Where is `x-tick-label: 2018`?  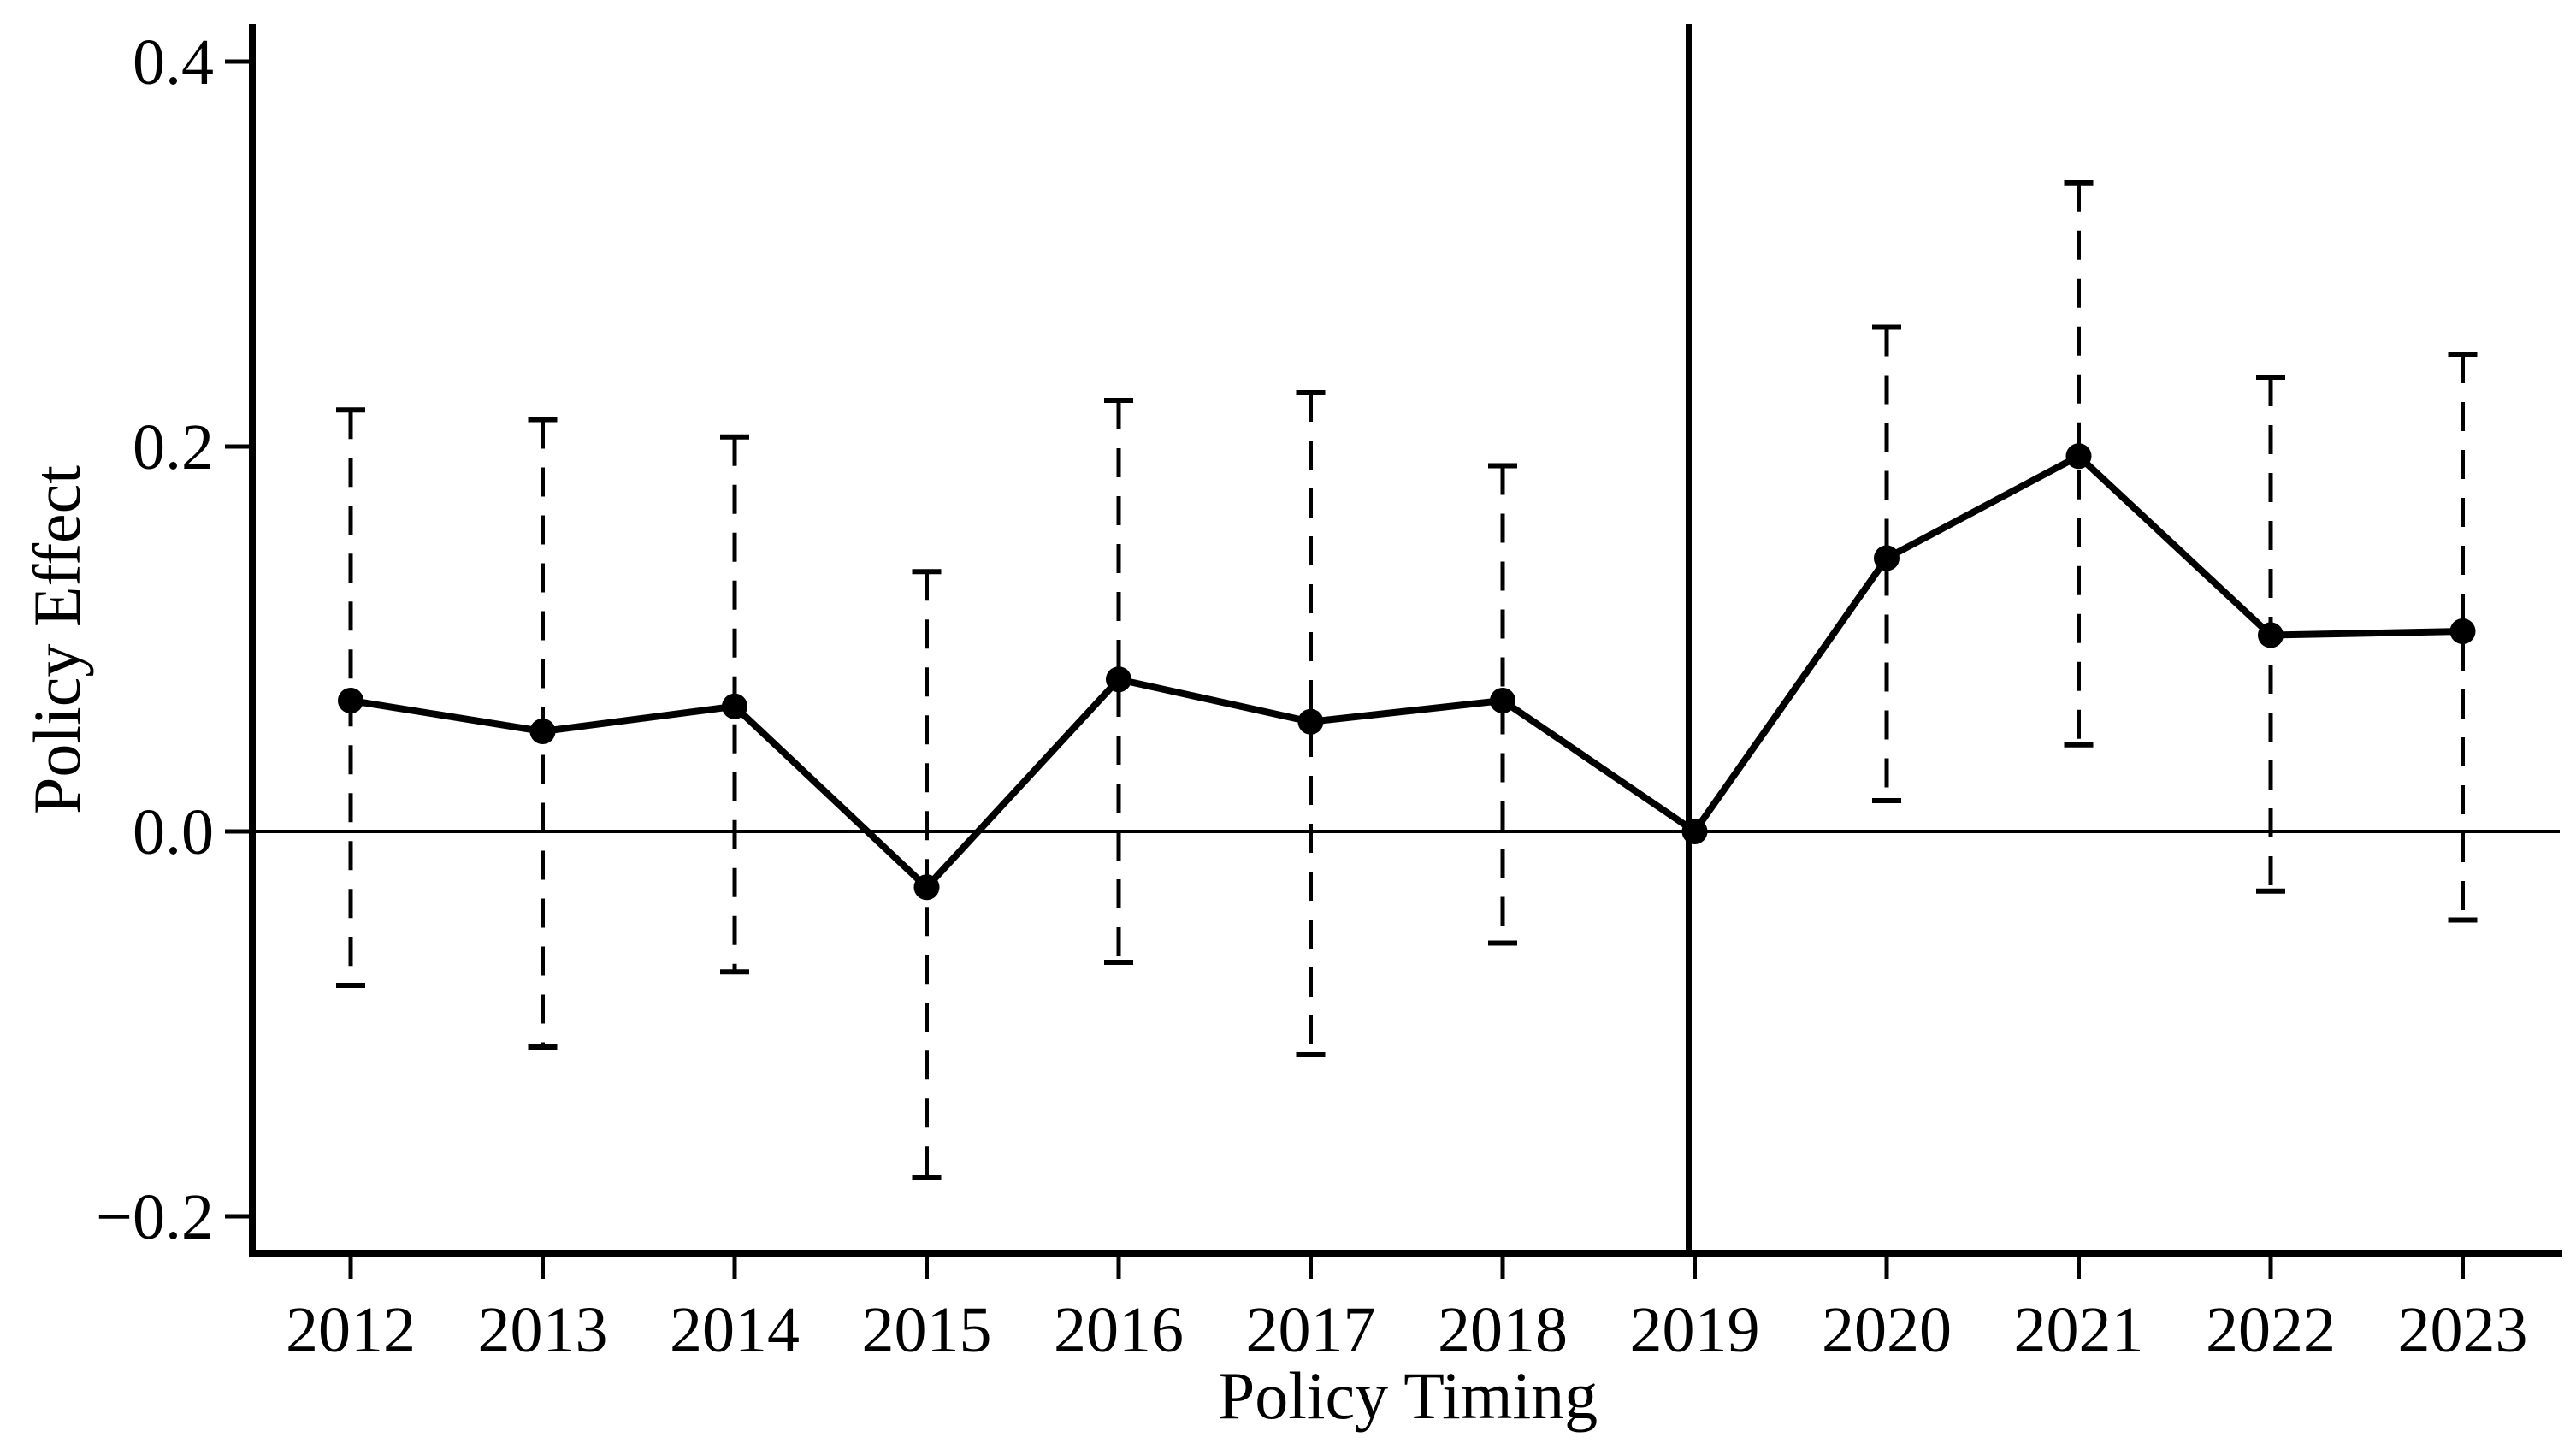
x-tick-label: 2018 is located at coordinates (1503, 1330).